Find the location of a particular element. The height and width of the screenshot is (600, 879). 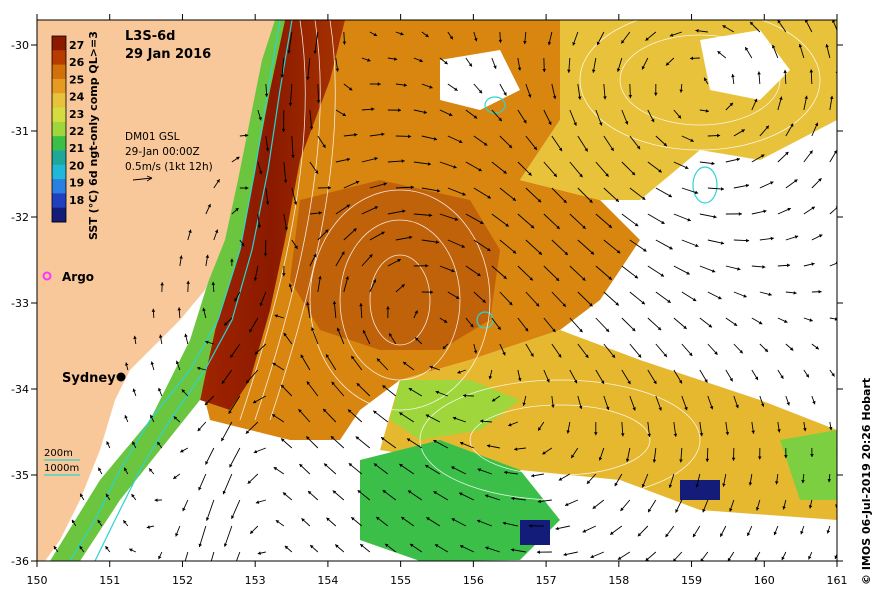

credit-text: © IMOS 06-Jul-2019 20:26 Hobart is located at coordinates (866, 481).